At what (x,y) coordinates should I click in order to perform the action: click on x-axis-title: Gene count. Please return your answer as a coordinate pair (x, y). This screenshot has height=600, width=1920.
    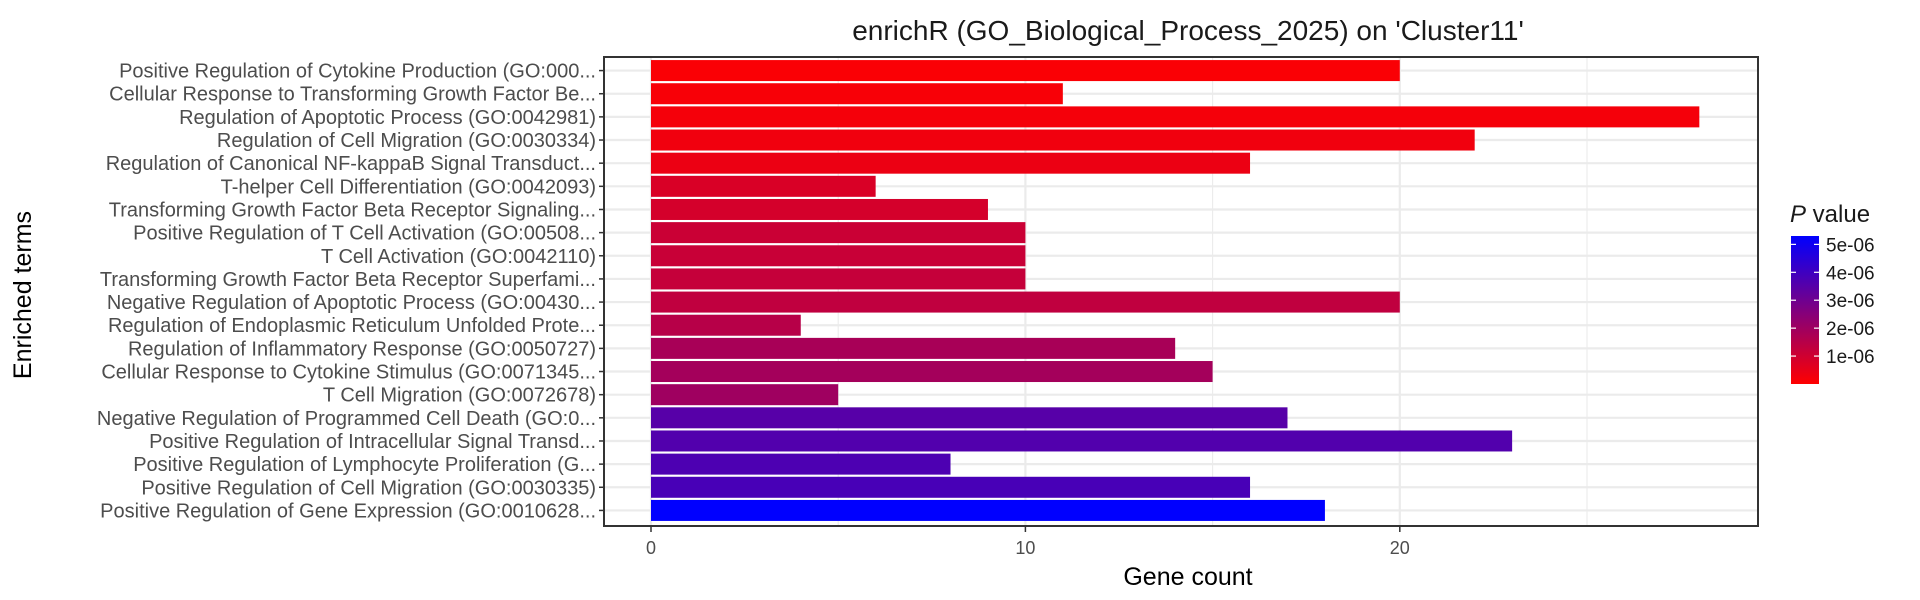
    Looking at the image, I should click on (1187, 577).